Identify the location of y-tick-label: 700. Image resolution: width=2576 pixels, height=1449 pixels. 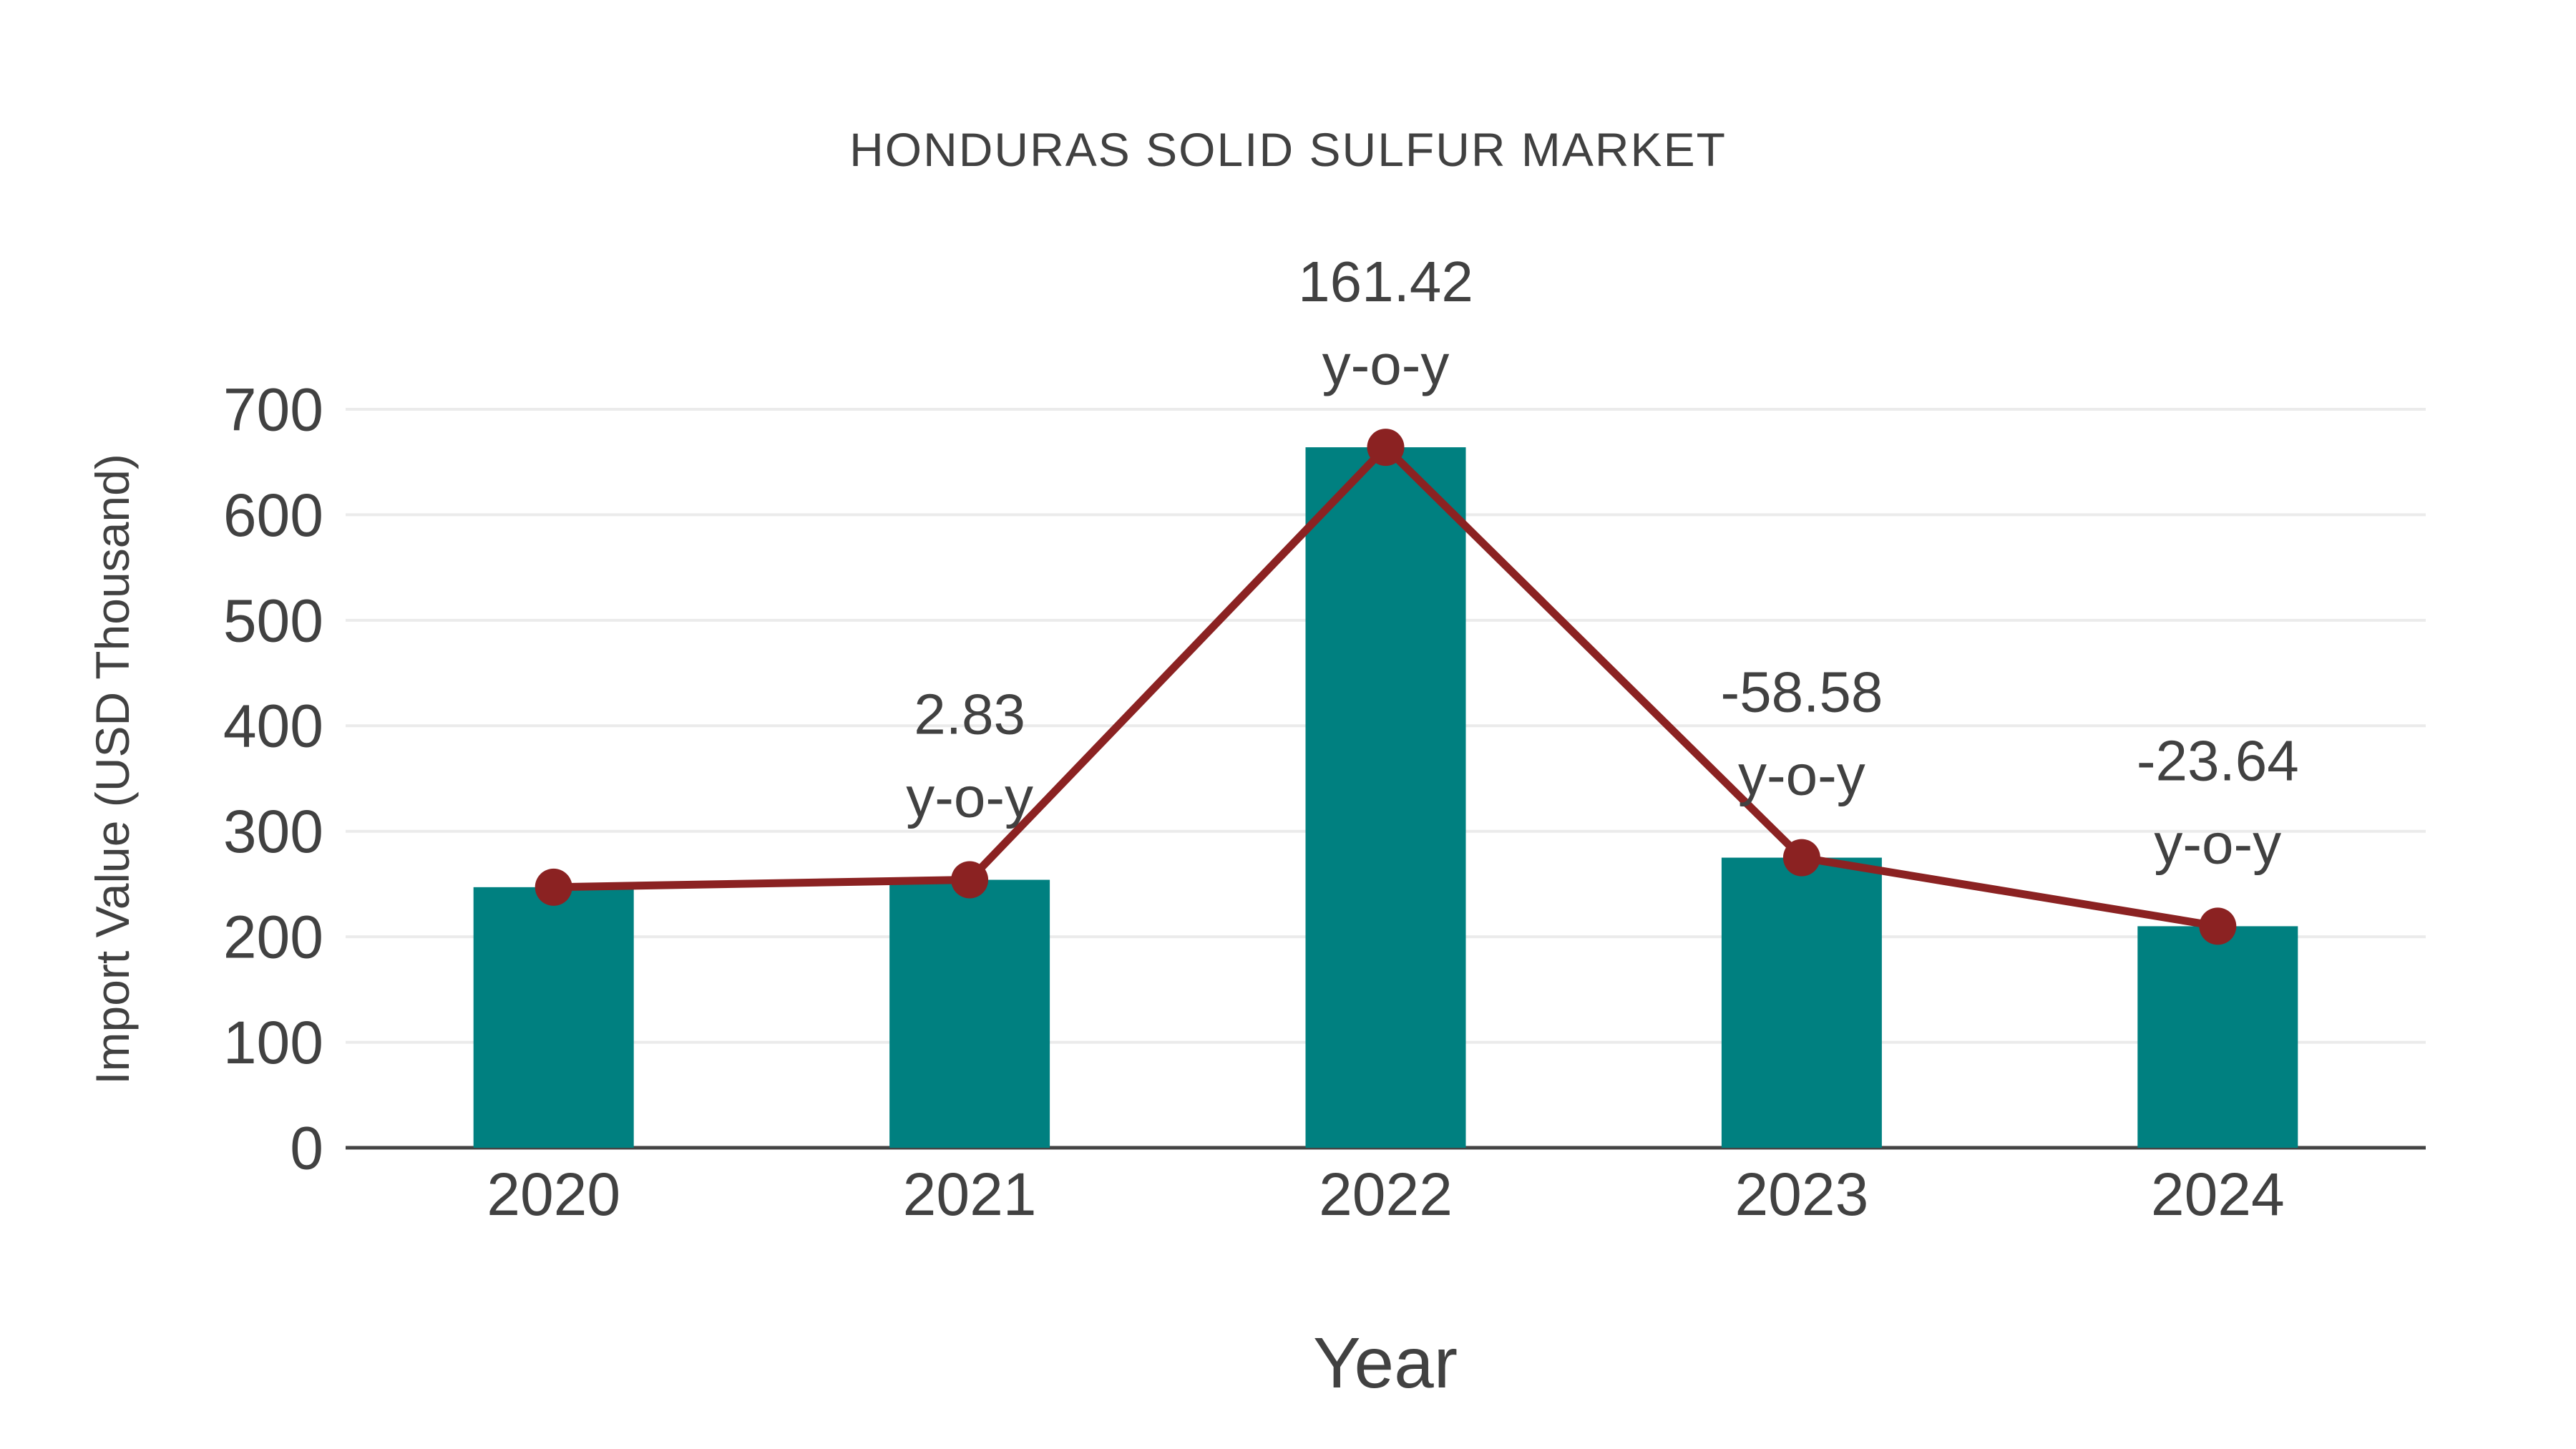
(273, 409).